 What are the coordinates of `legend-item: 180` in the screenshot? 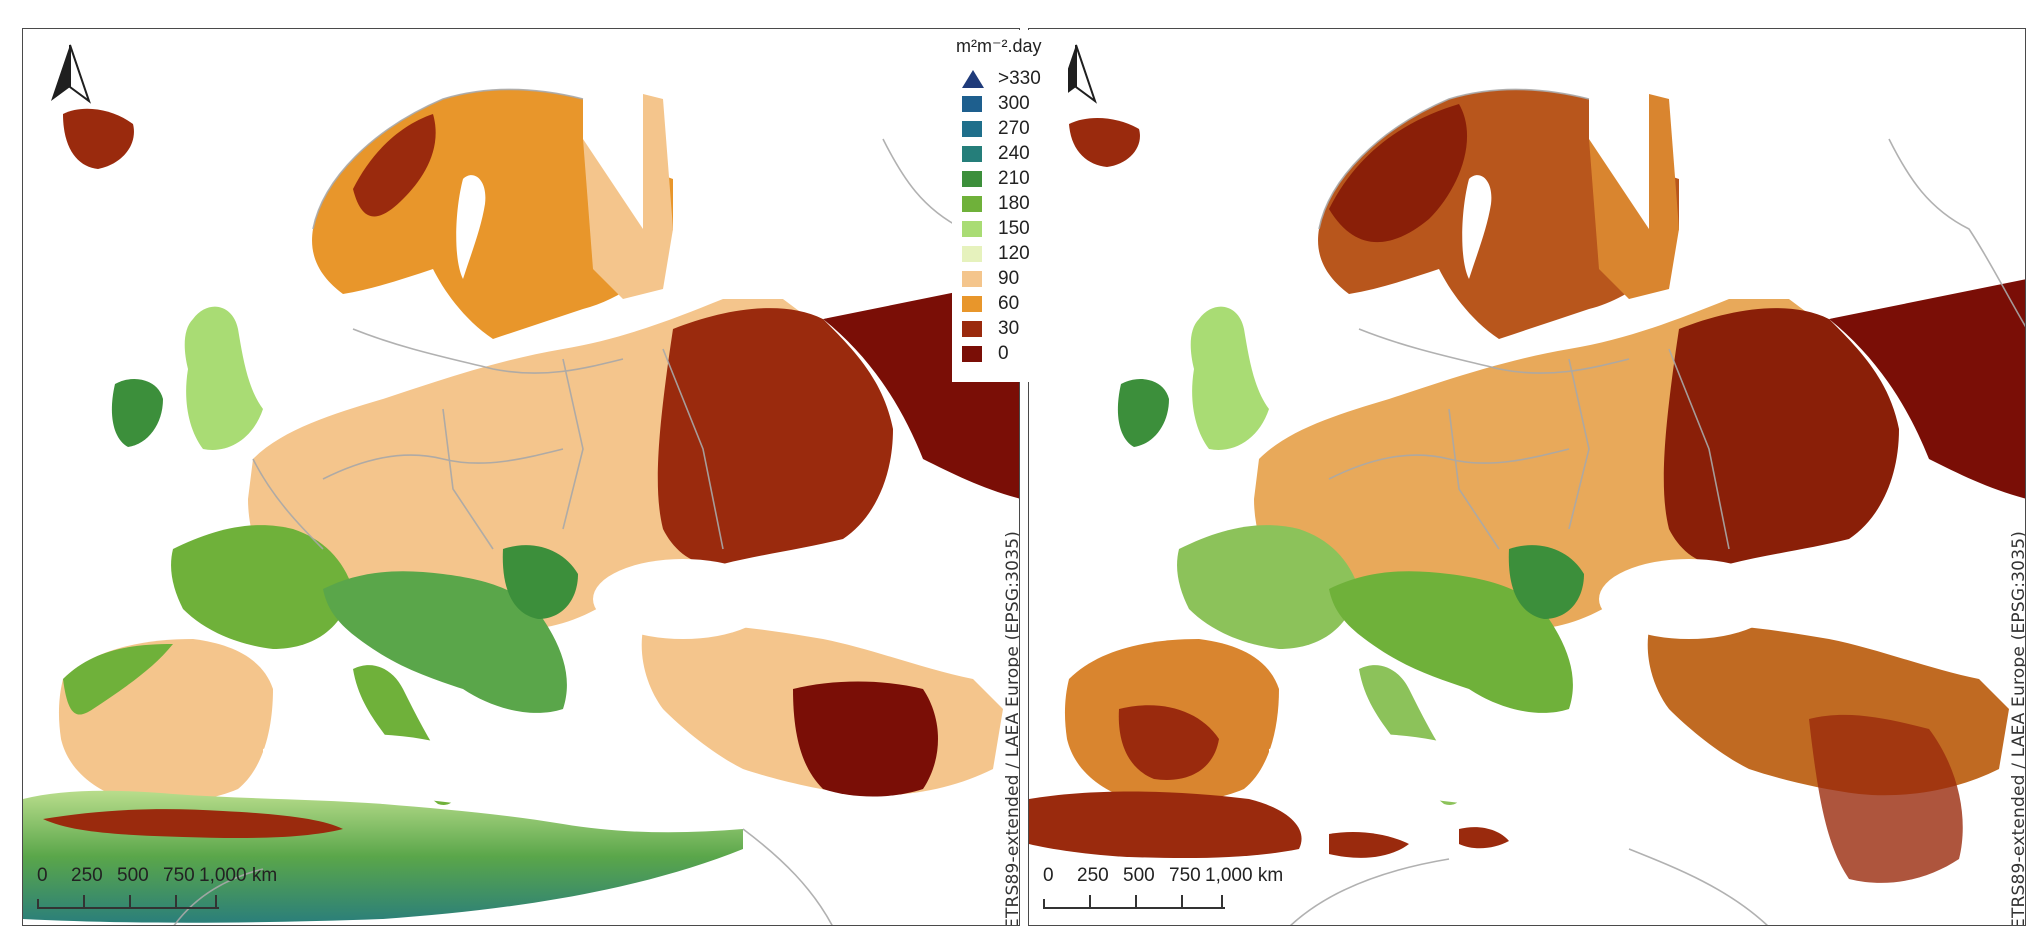 It's located at (1012, 205).